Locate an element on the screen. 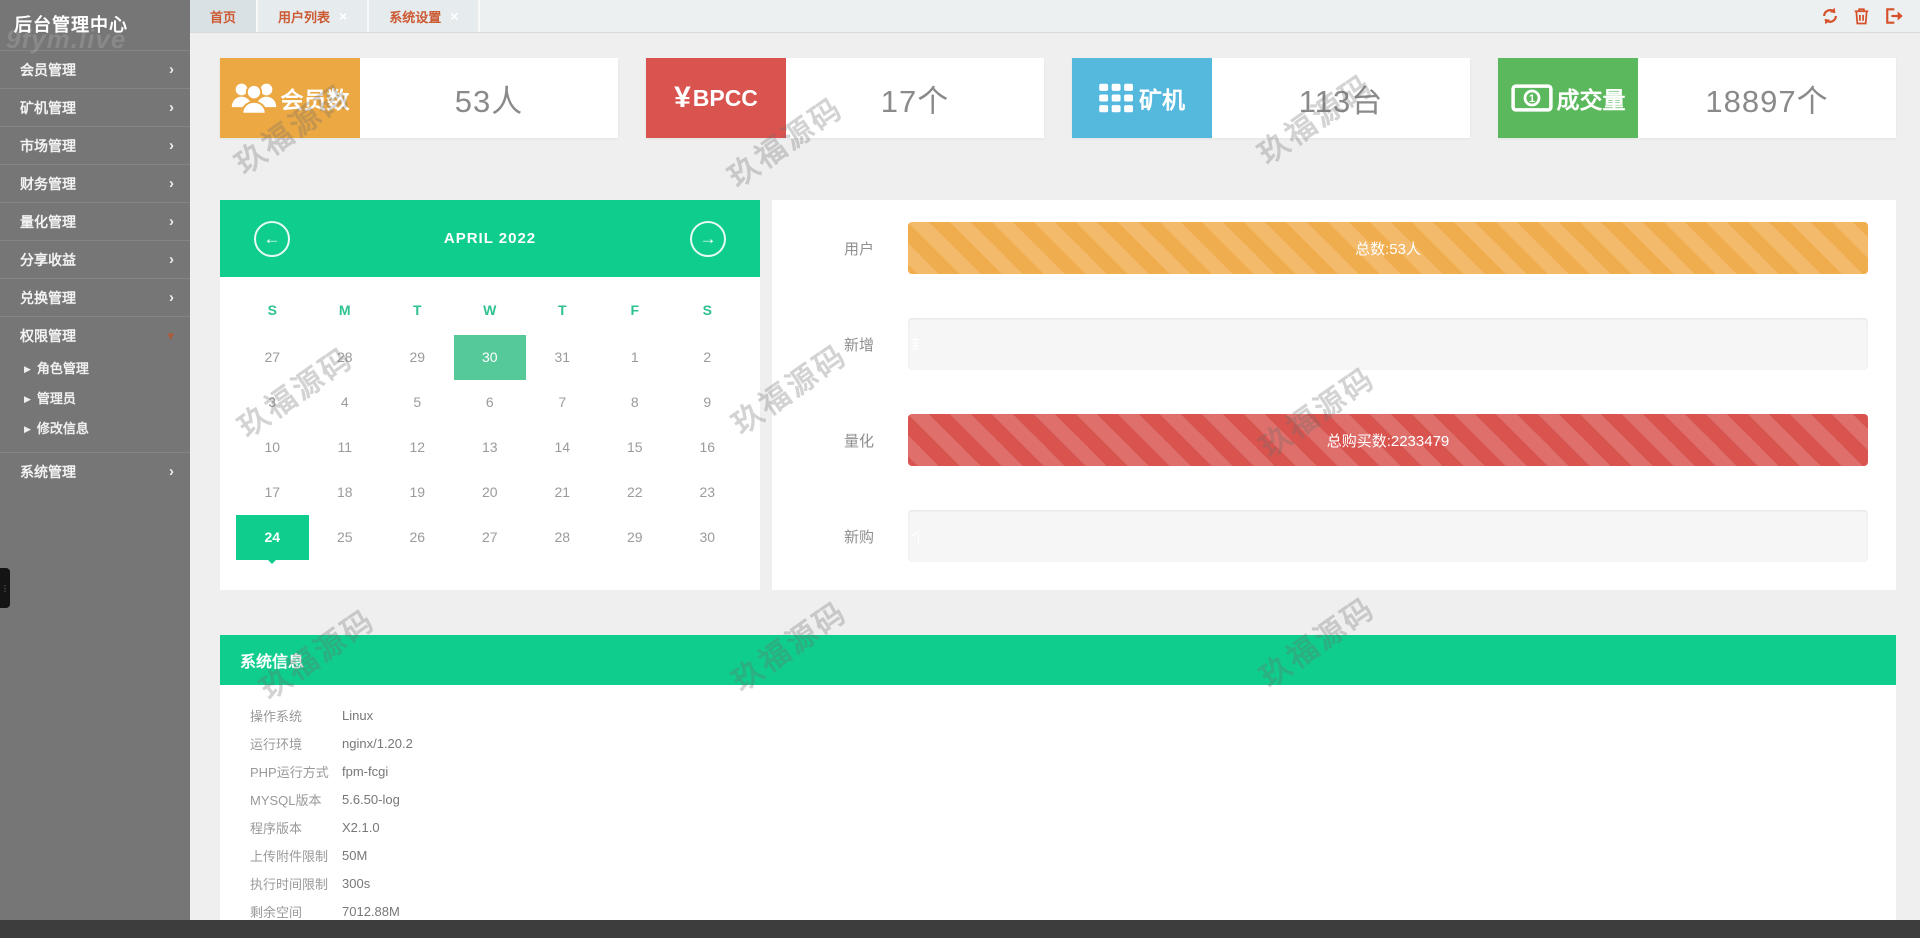 This screenshot has height=938, width=1920. calendar-day: 22 is located at coordinates (634, 492).